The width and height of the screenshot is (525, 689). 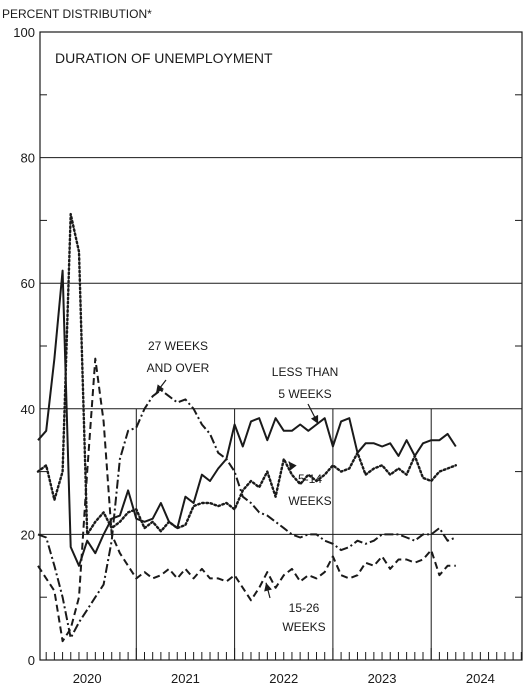 I want to click on annotation-0-line-1: AND OVER, so click(x=178, y=368).